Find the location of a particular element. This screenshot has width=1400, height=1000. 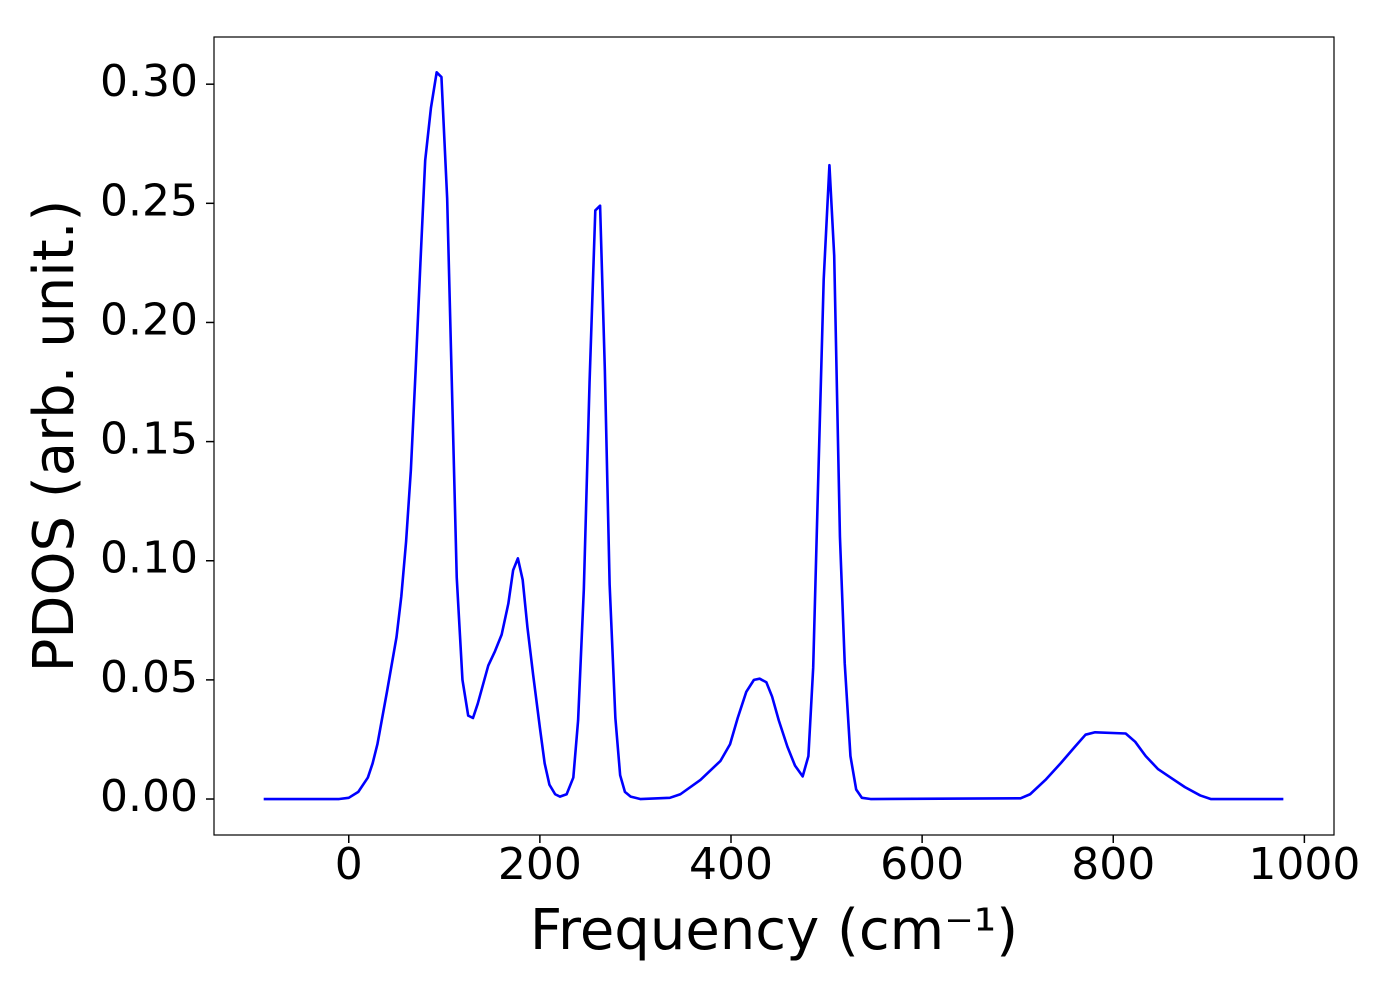

x-tick-label: 400 is located at coordinates (731, 864).